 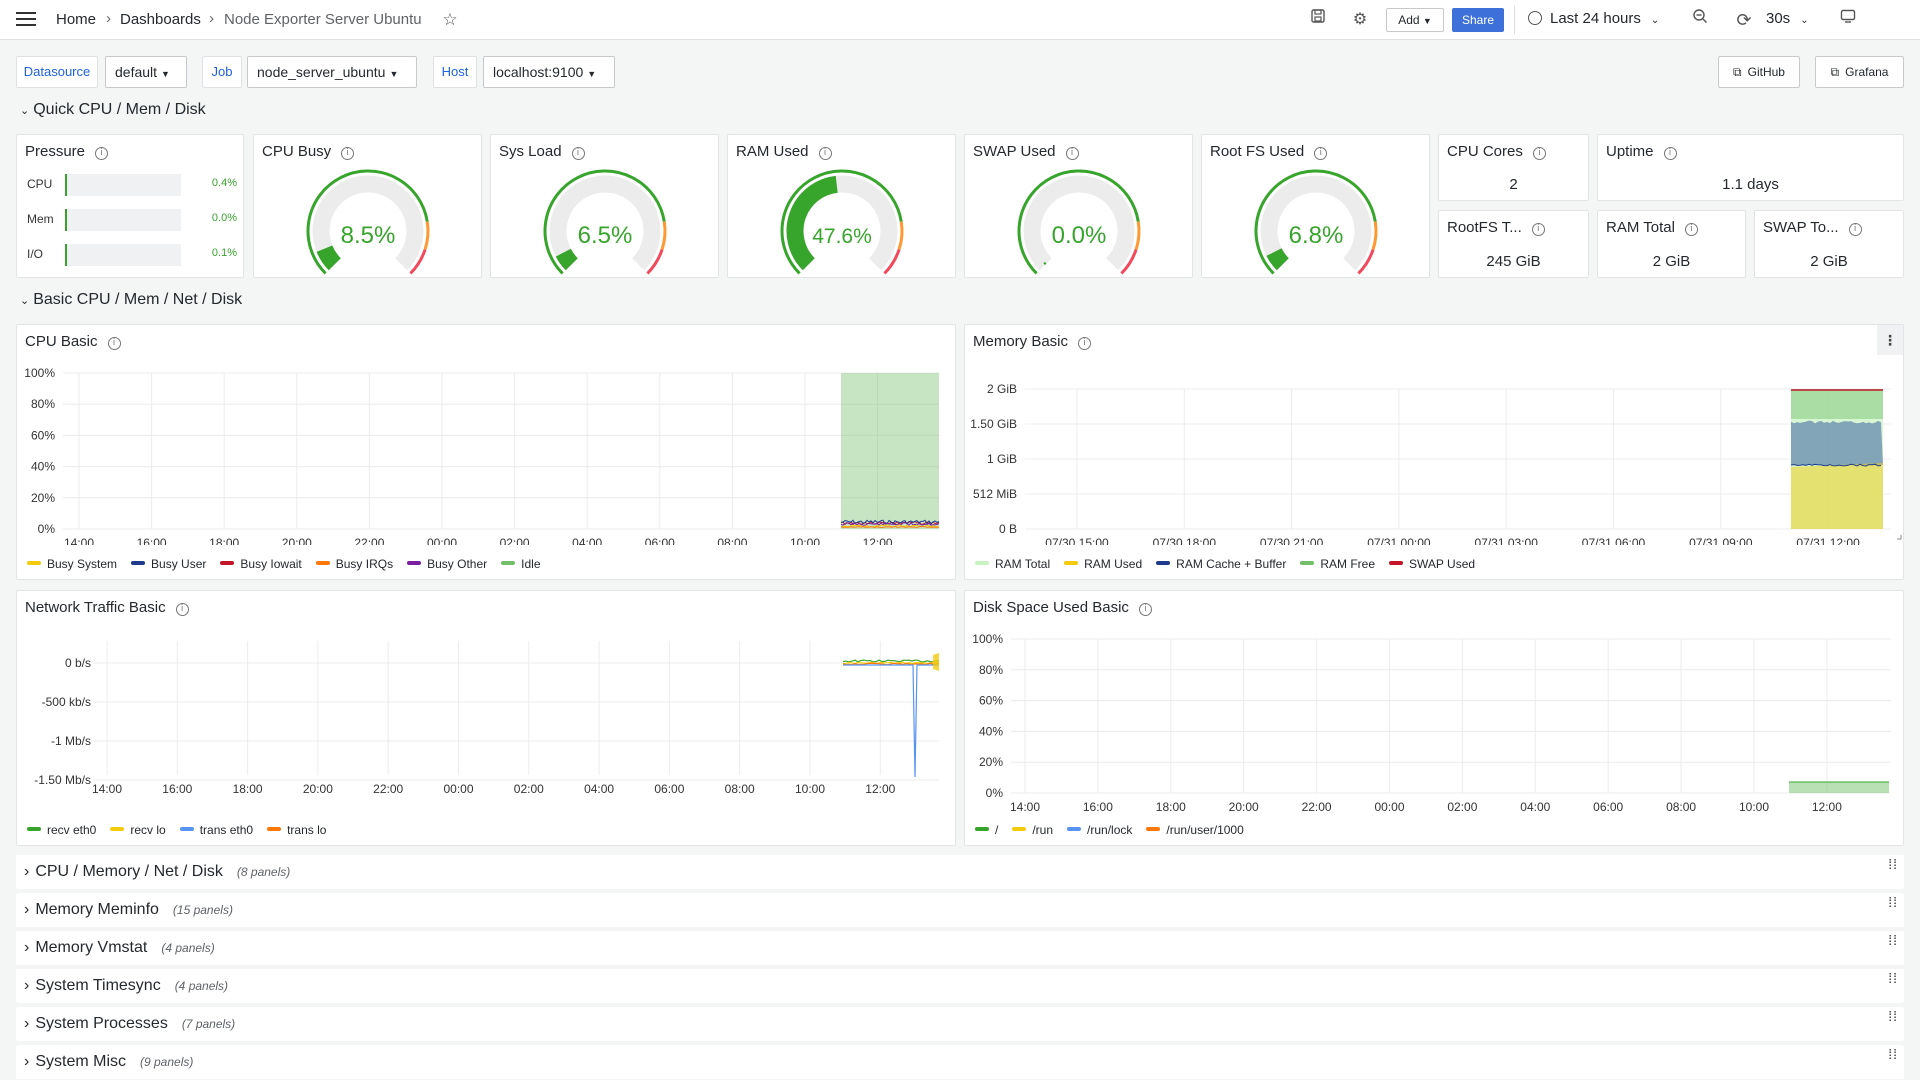 I want to click on legend-item: Busy Iowait, so click(x=261, y=564).